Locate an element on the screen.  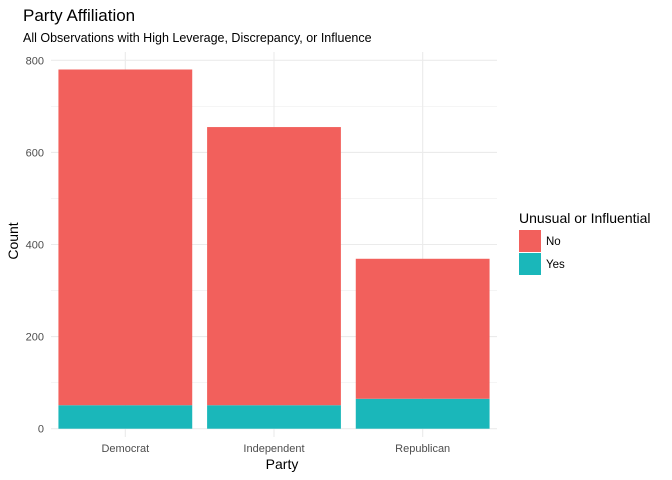
y-axis-title: Count is located at coordinates (13, 240).